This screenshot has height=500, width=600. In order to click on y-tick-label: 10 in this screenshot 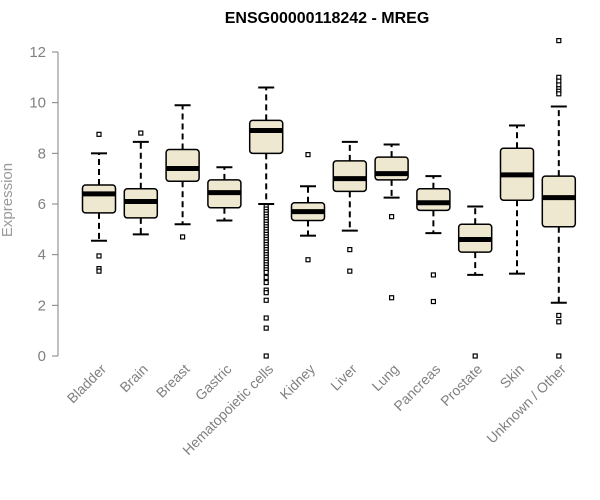, I will do `click(37, 103)`.